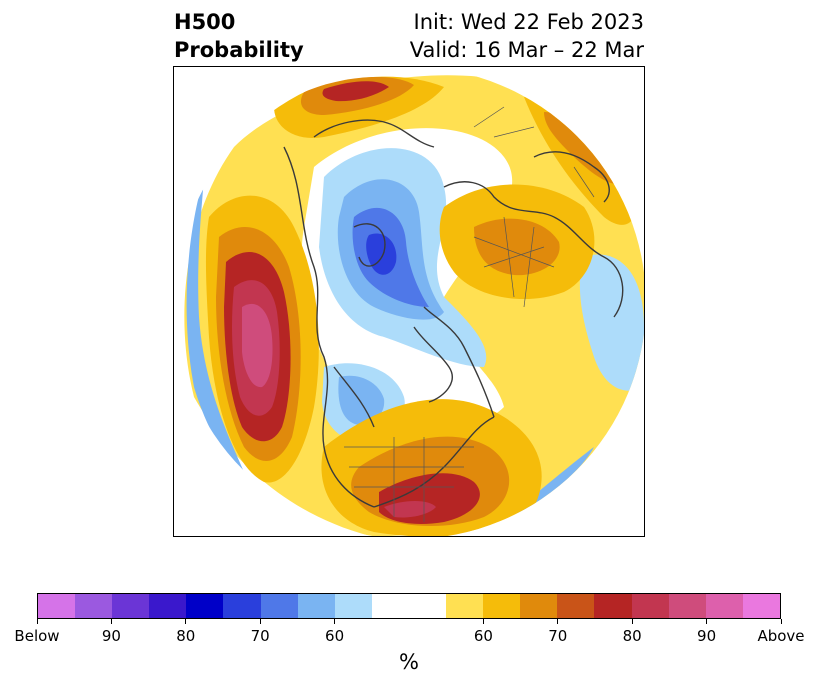  Describe the element at coordinates (409, 662) in the screenshot. I see `colorbar-label: %` at that location.